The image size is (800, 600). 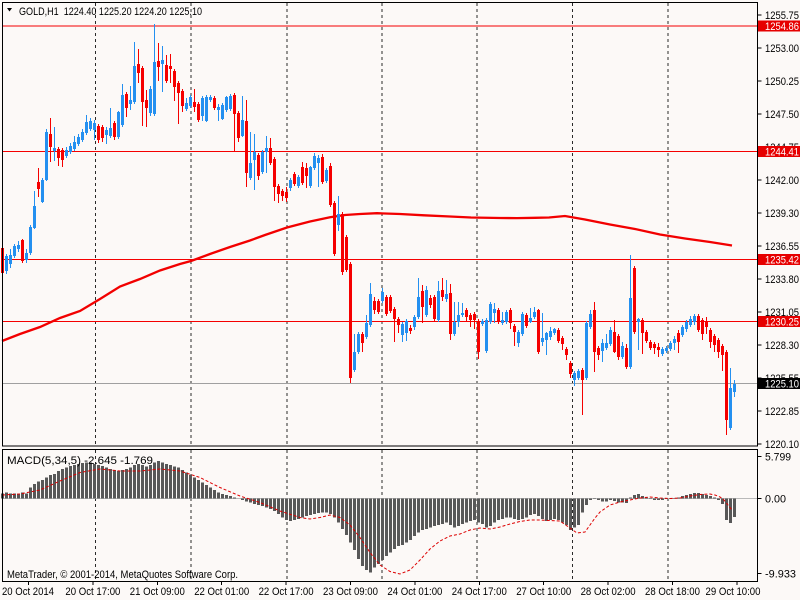 What do you see at coordinates (782, 247) in the screenshot?
I see `svg-text: 1236.55` at bounding box center [782, 247].